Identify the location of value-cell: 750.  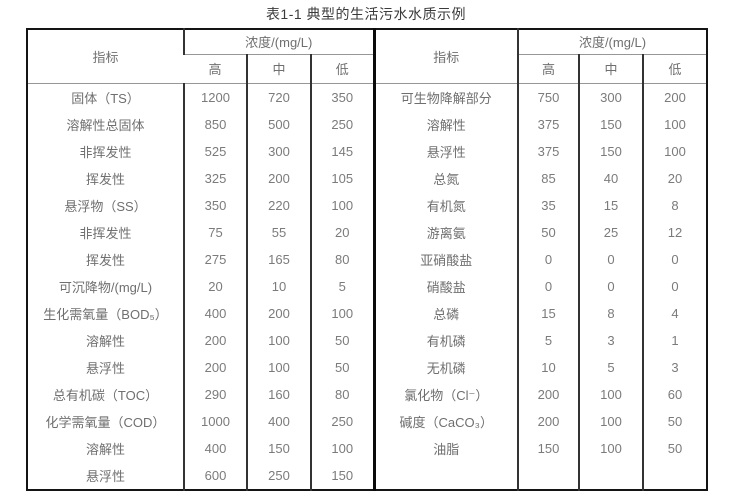
(548, 97).